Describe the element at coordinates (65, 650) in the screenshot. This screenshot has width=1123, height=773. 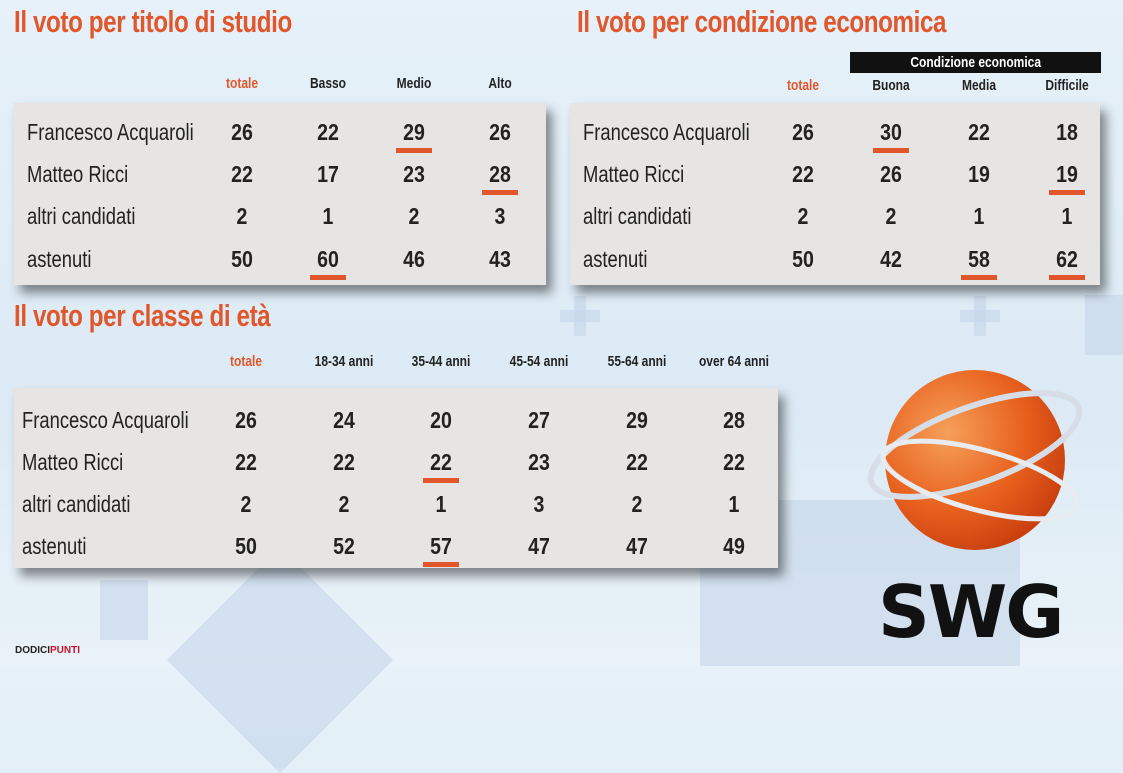
I see `brand-part: PUNTI` at that location.